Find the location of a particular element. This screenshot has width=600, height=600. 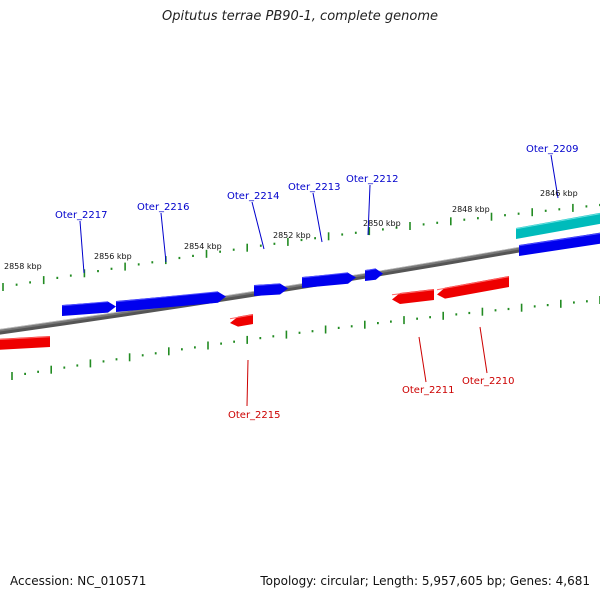

gene-label-oter-2217: Oter_2217 is located at coordinates (81, 215).